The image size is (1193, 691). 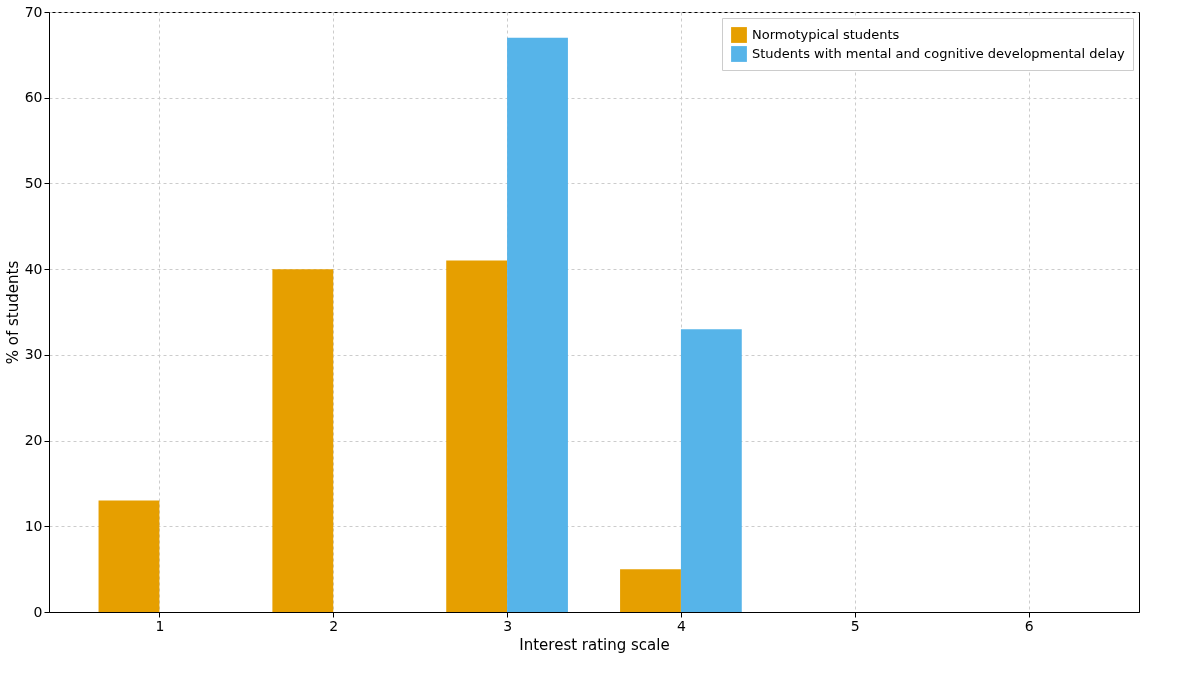 I want to click on y-tick-label: 20, so click(x=33, y=440).